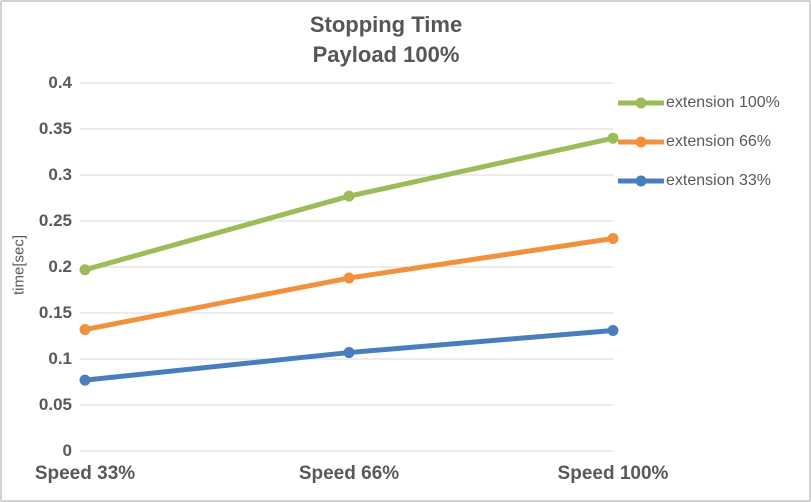 This screenshot has height=502, width=811. I want to click on legend-item: extension 66%, so click(699, 141).